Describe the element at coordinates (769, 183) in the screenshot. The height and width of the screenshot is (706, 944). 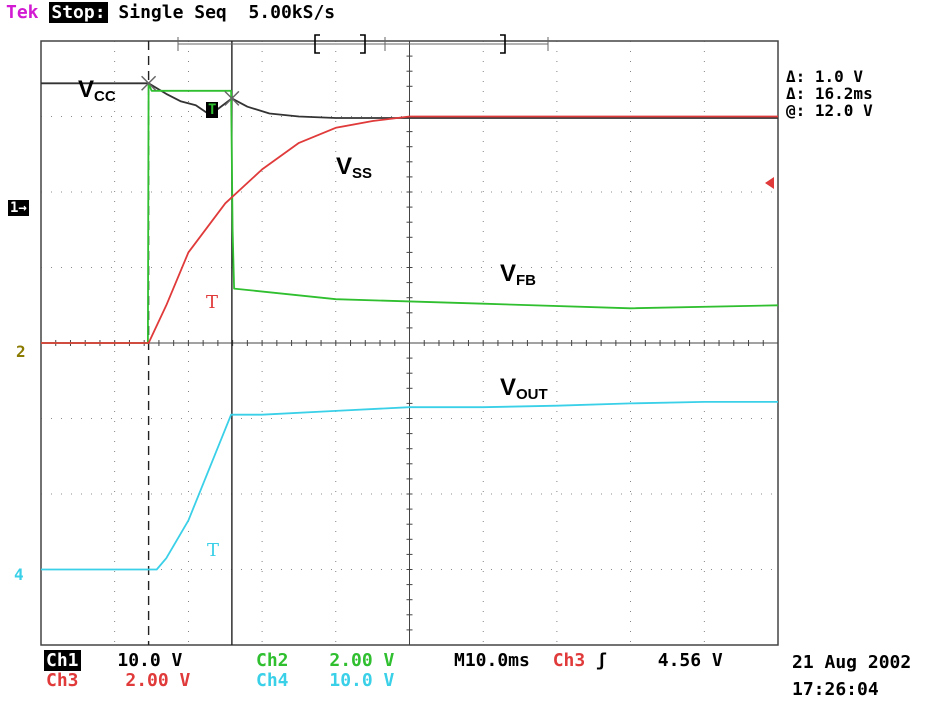
I see `trigger-level-arrow` at that location.